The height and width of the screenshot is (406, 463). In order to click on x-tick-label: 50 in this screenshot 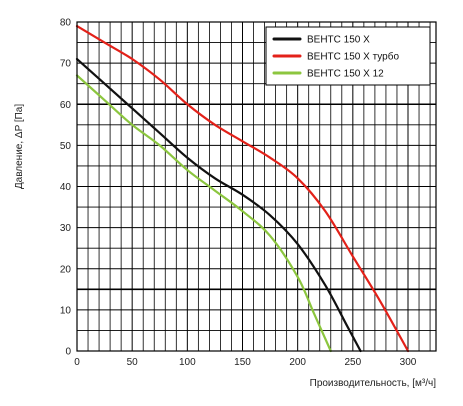, I will do `click(133, 362)`.